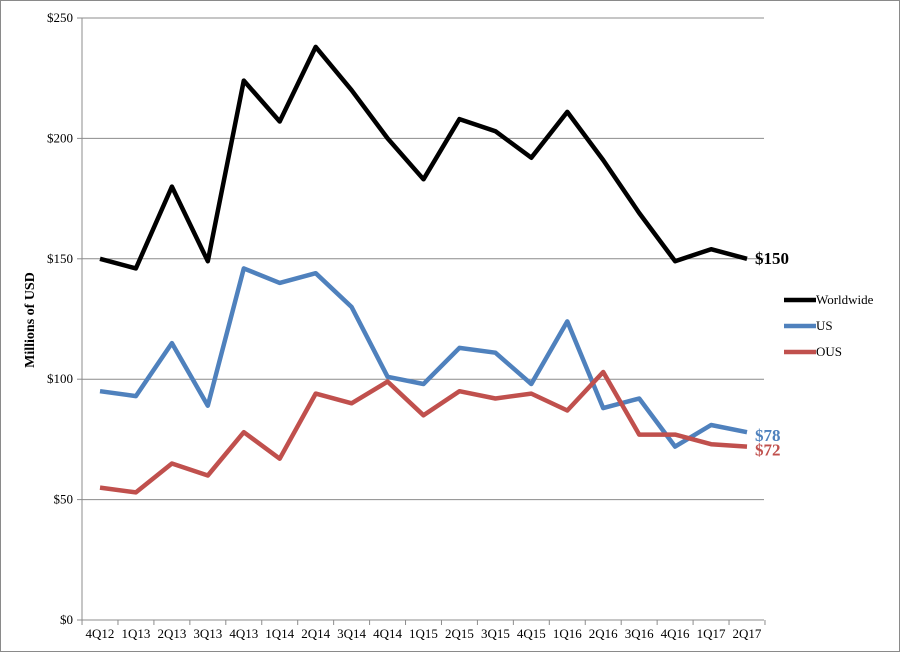 Image resolution: width=900 pixels, height=652 pixels. Describe the element at coordinates (829, 351) in the screenshot. I see `legend-label-ous: OUS` at that location.